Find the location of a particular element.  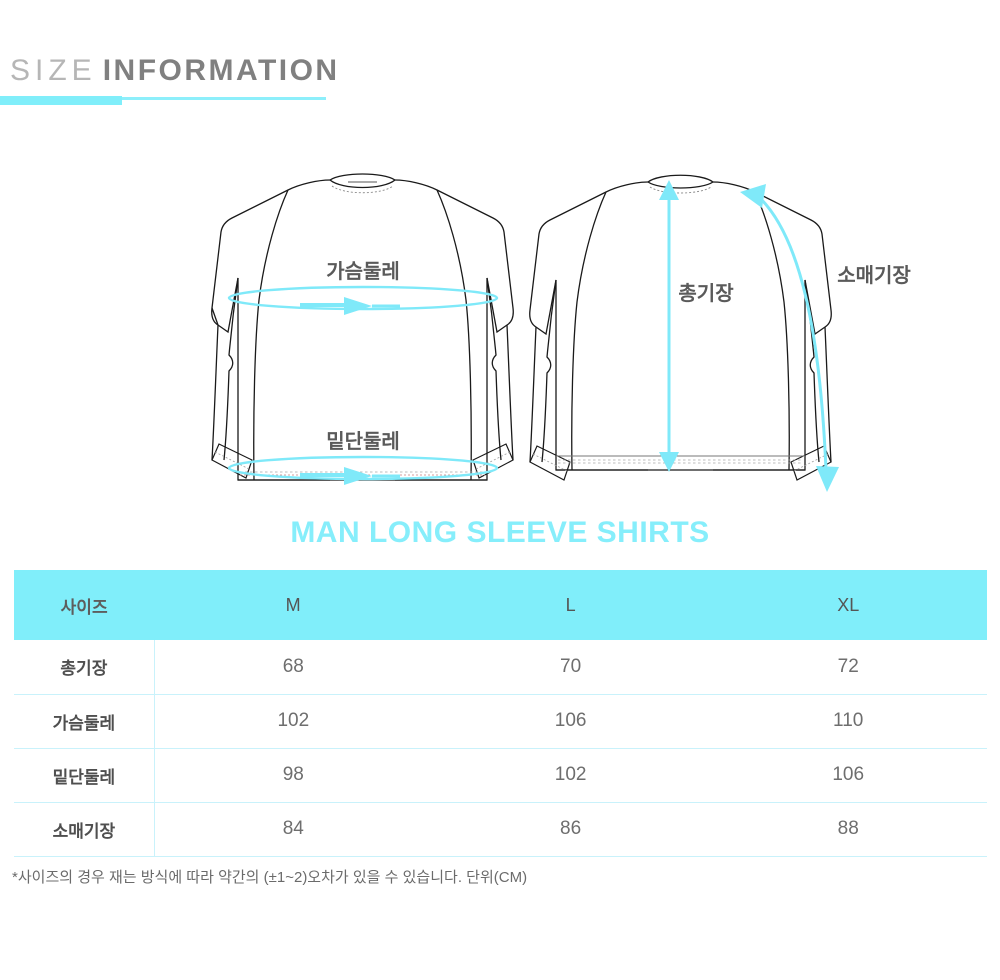

chest-label: 가슴둘레 is located at coordinates (363, 271).